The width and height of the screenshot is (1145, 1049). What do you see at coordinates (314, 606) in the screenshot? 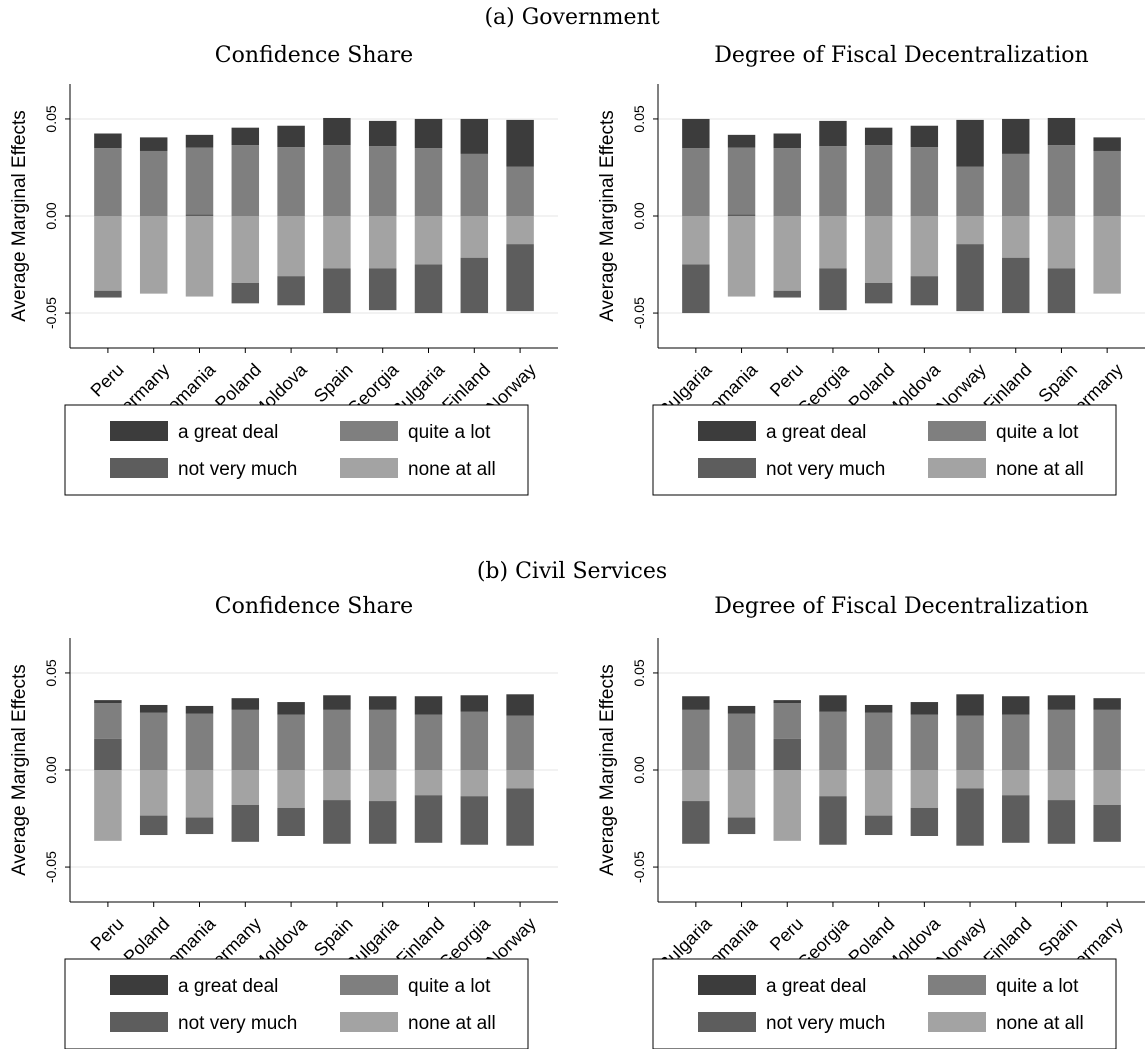
I see `chart-title: Confidence Share` at bounding box center [314, 606].